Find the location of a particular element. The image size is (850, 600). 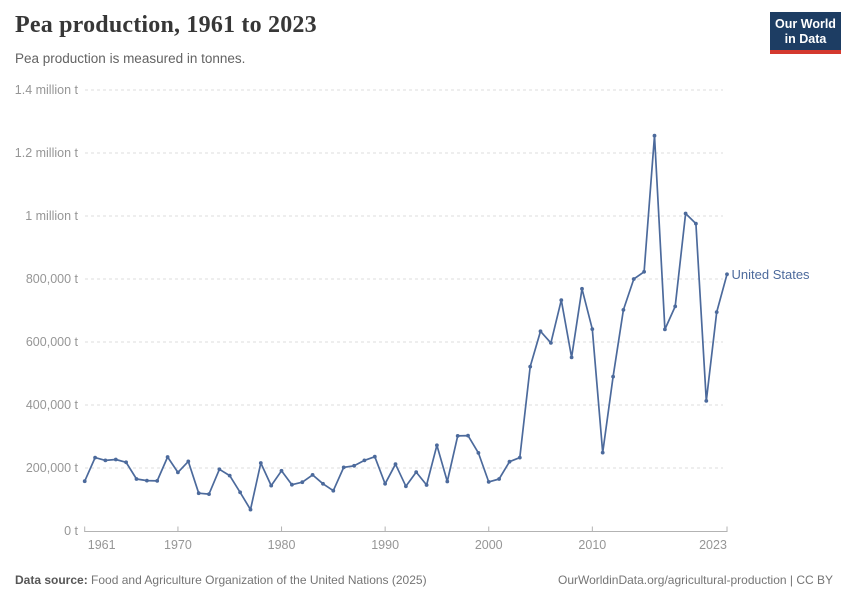

y-axis-tick-label: 600,000 t is located at coordinates (52, 342).